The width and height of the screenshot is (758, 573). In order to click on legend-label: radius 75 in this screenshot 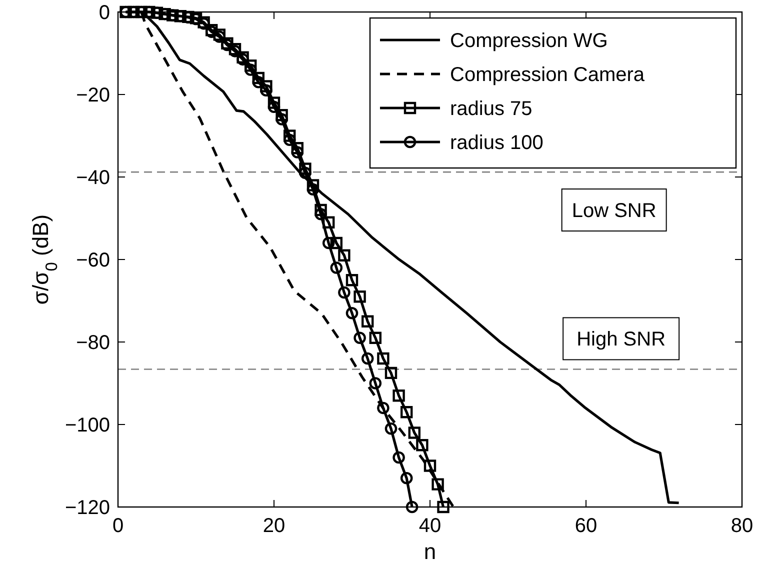, I will do `click(491, 109)`.